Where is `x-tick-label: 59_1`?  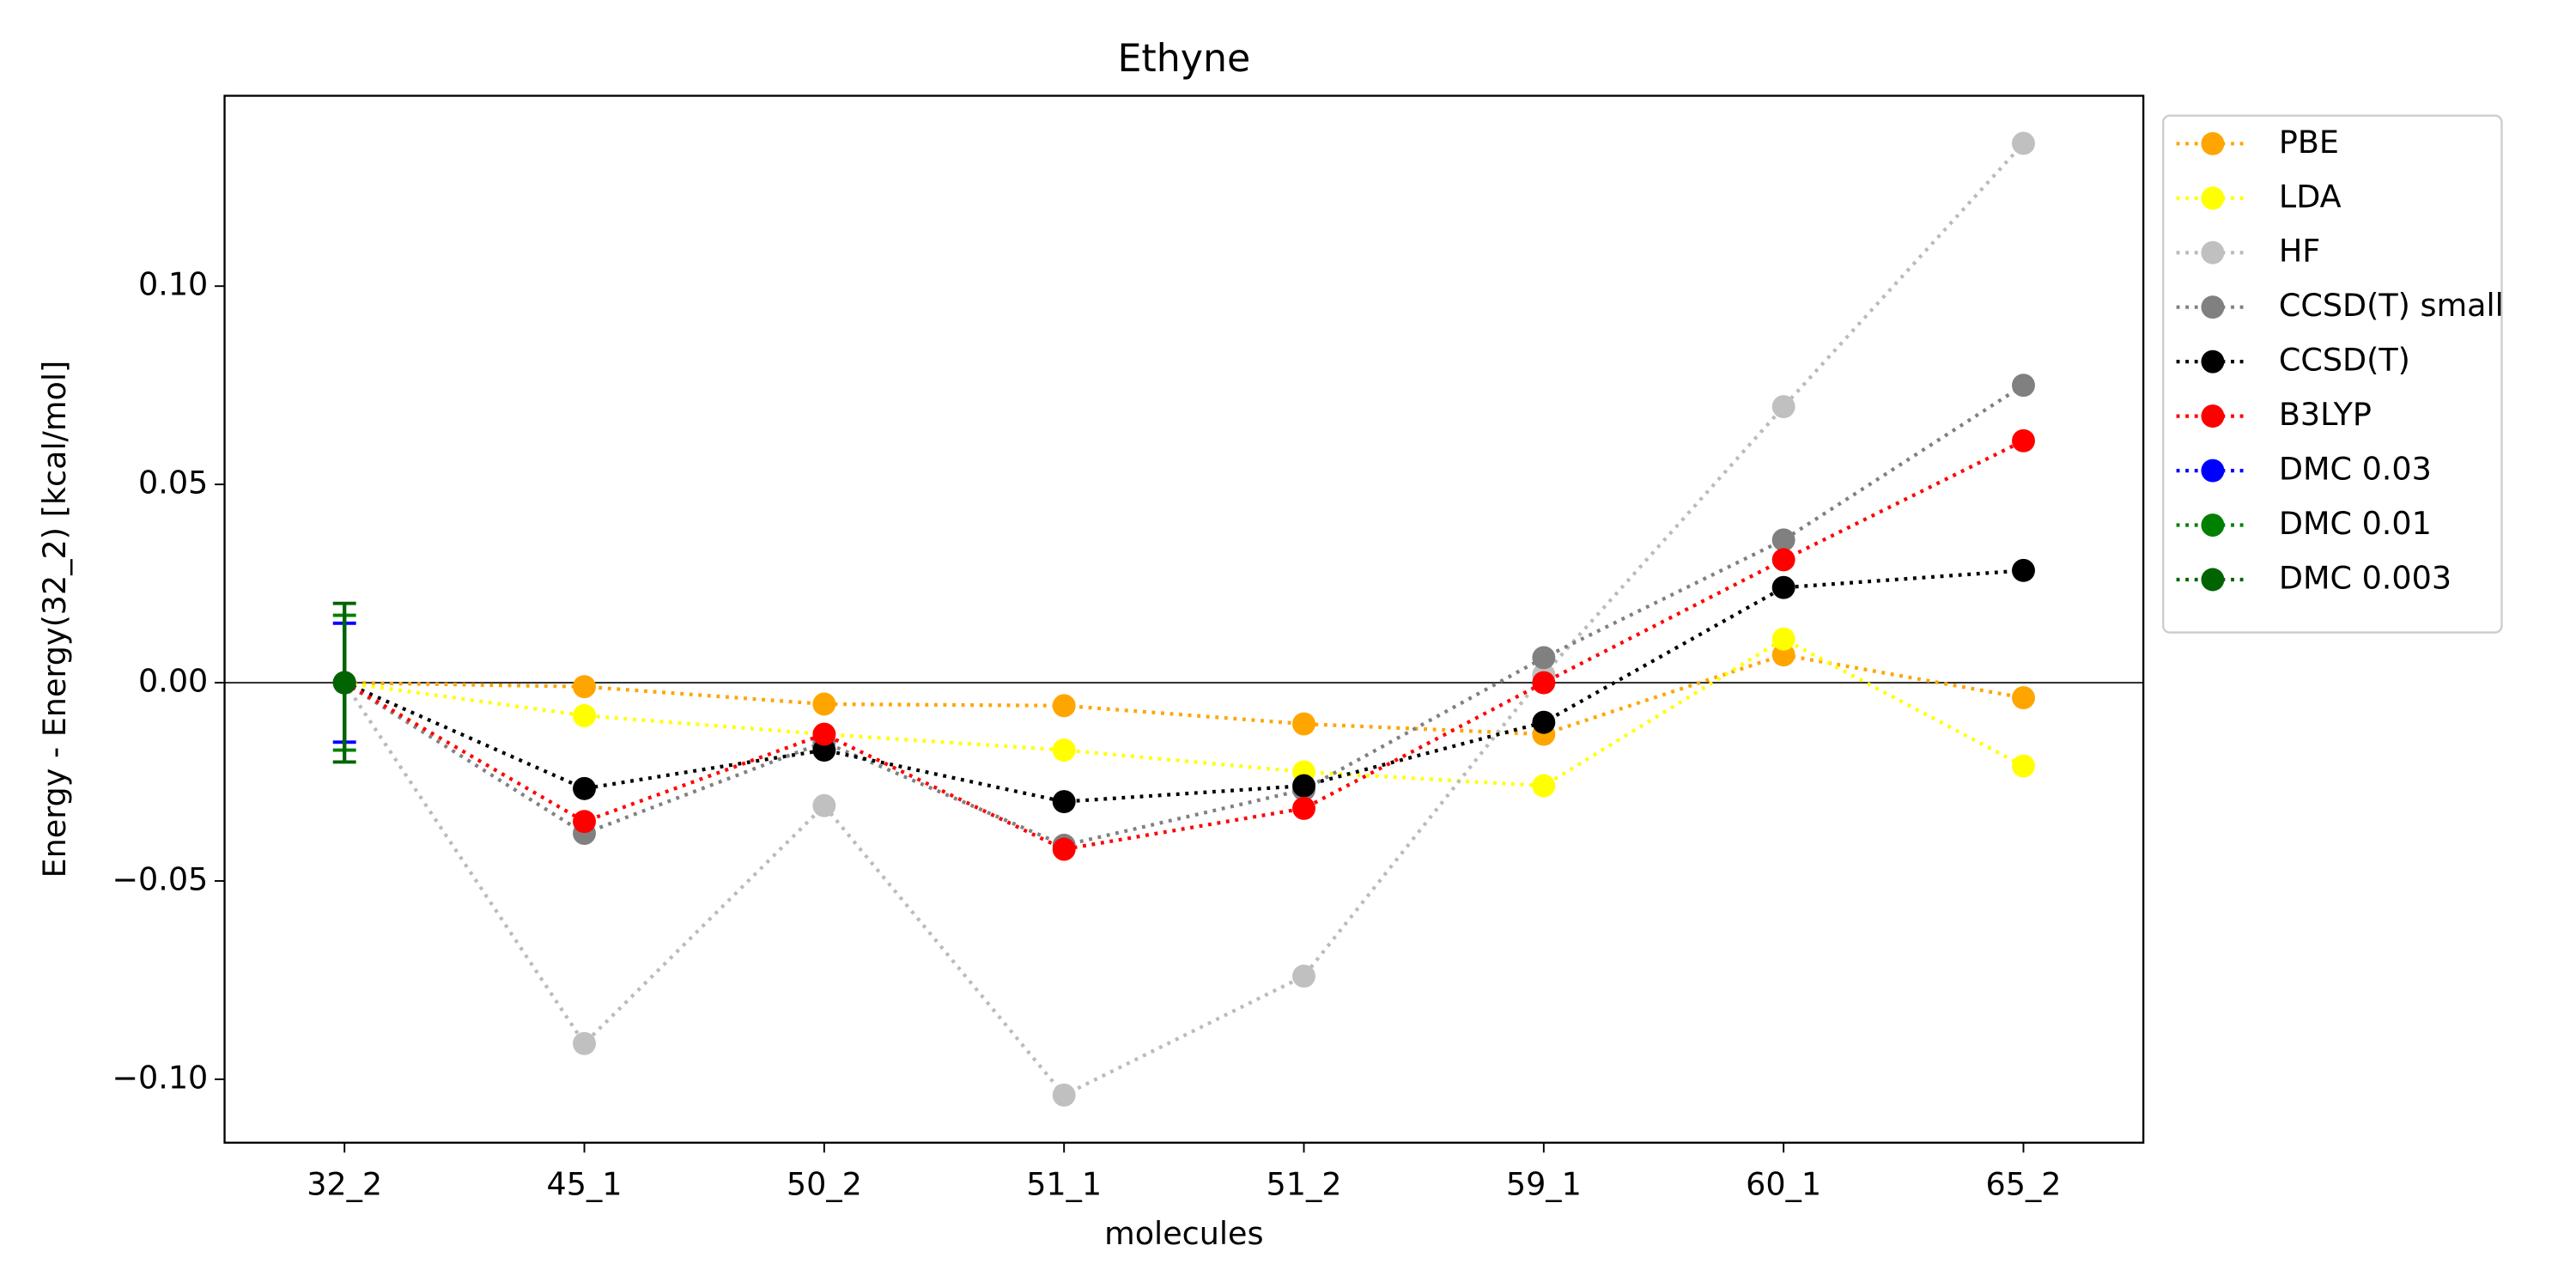 x-tick-label: 59_1 is located at coordinates (1544, 1184).